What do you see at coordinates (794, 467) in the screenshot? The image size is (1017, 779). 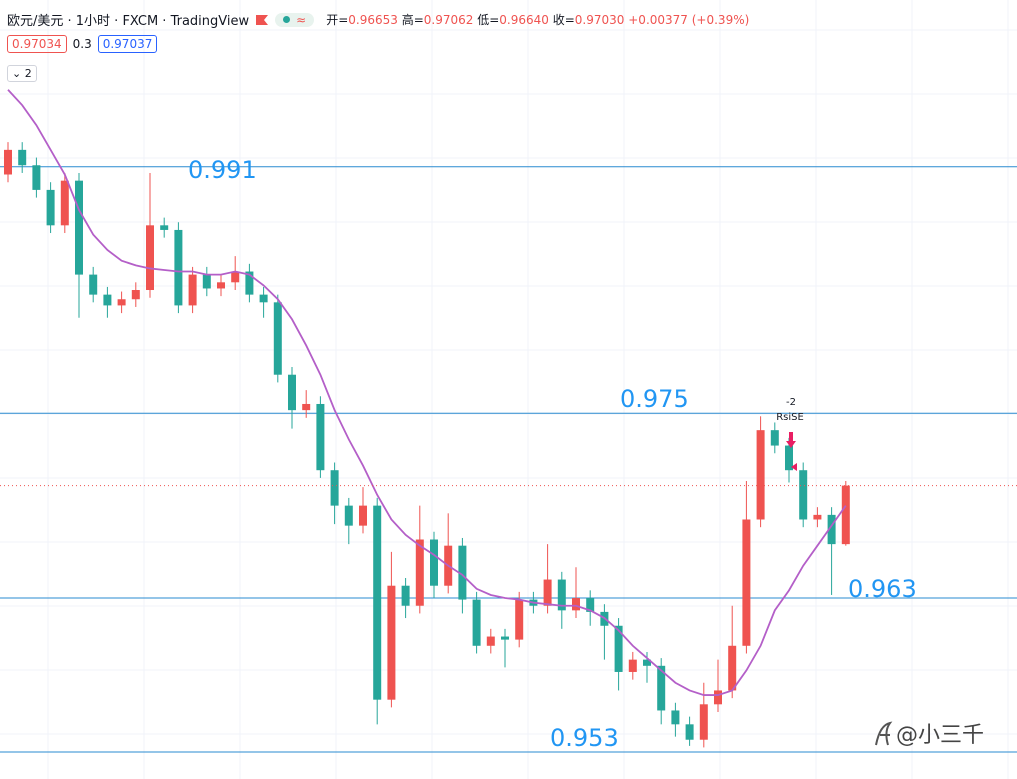 I see `signal-marker` at bounding box center [794, 467].